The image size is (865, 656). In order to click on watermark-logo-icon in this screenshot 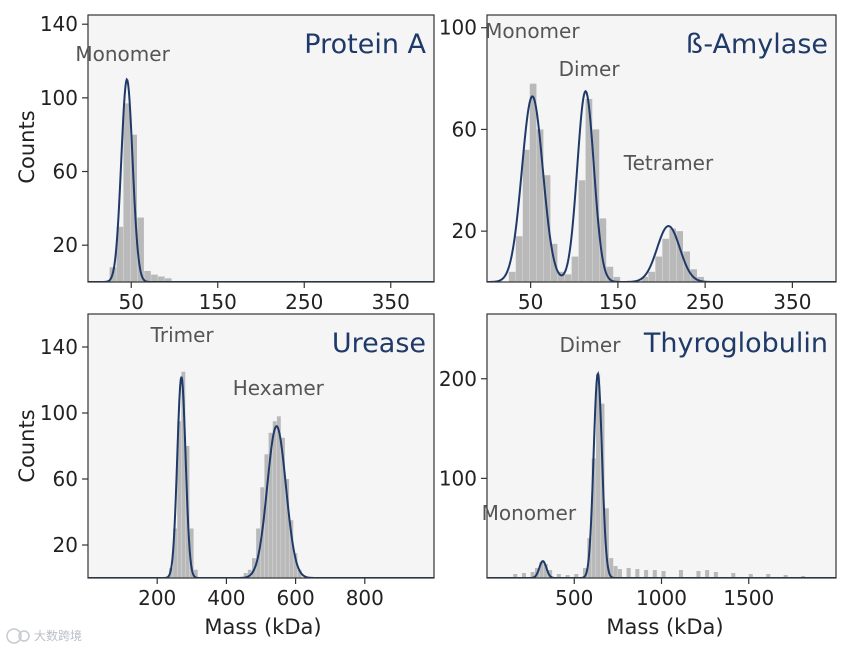, I will do `click(18, 636)`.